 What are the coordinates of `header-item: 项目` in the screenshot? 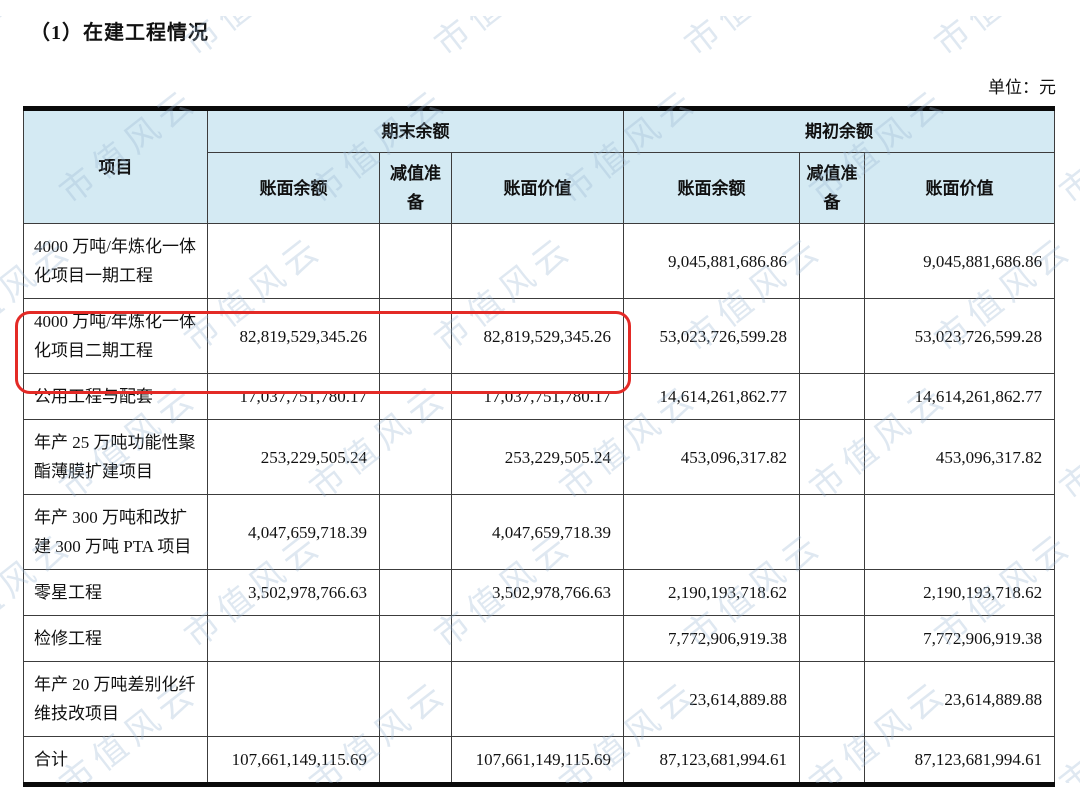 It's located at (115, 166).